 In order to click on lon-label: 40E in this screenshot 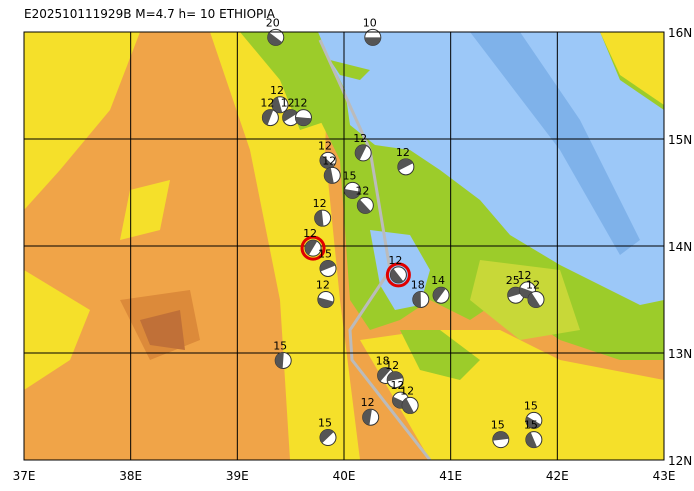, I will do `click(344, 476)`.